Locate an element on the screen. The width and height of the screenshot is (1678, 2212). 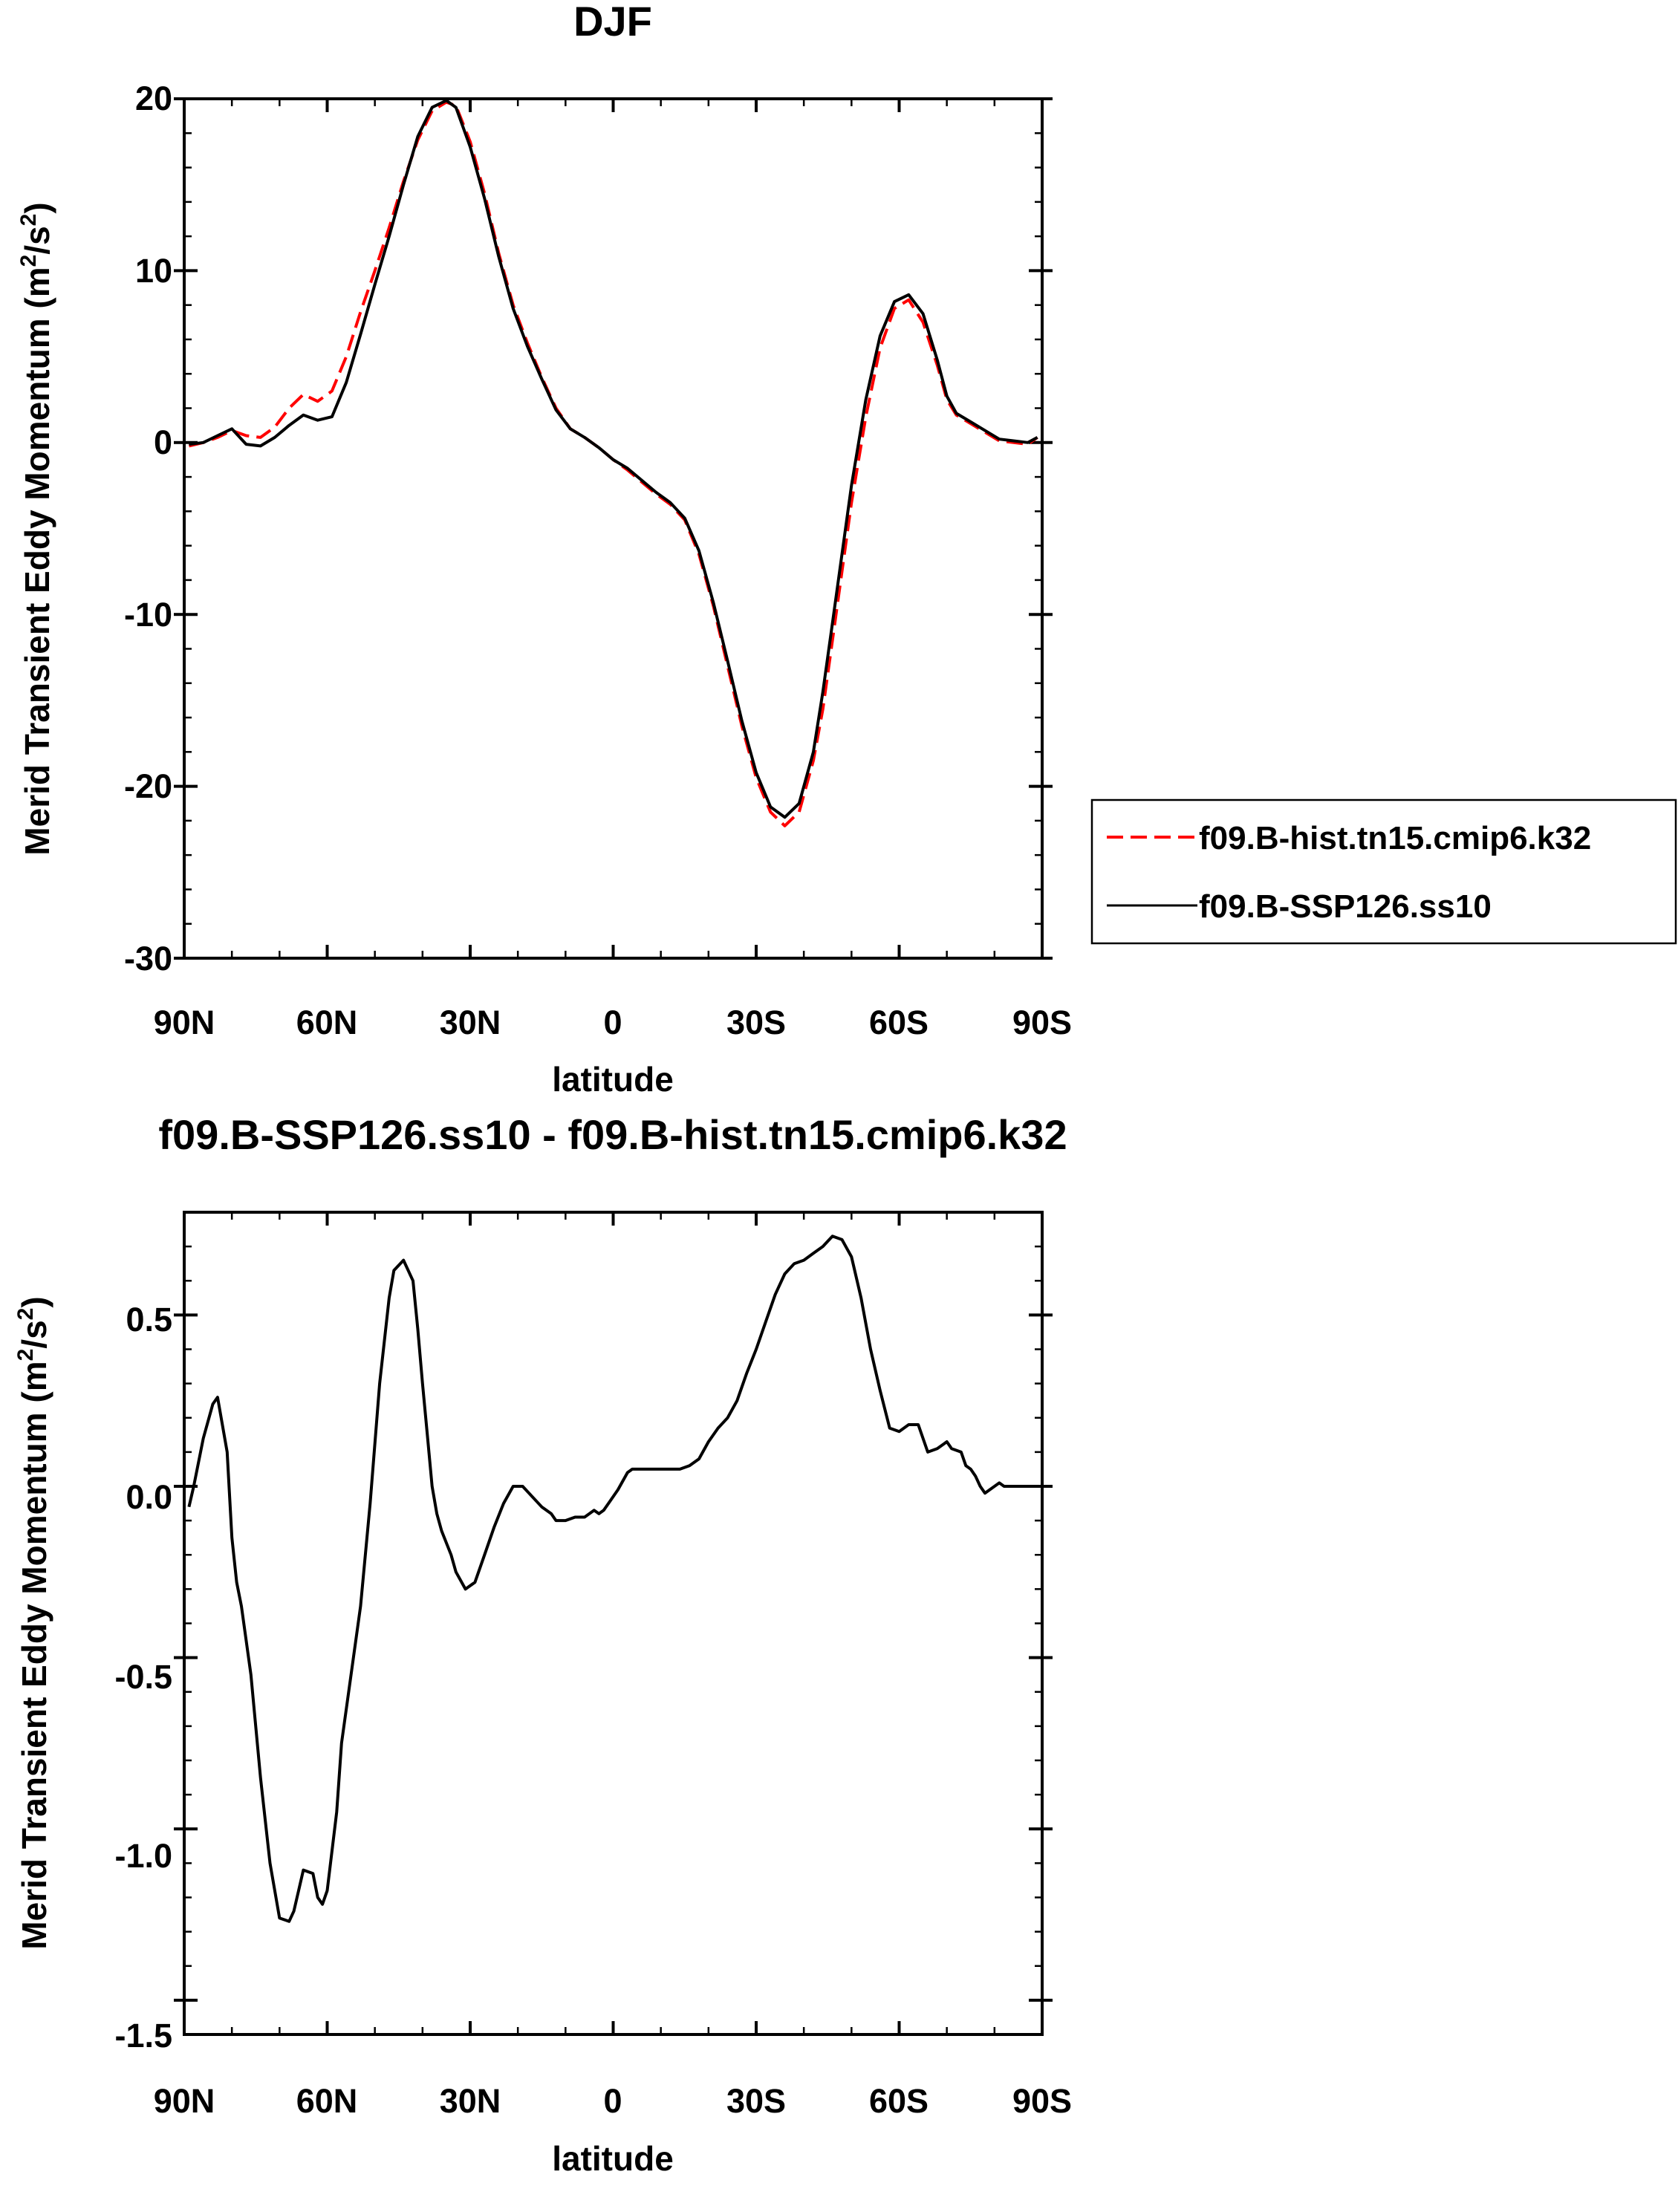
bottom-x-tick-label: 90N is located at coordinates (184, 2101).